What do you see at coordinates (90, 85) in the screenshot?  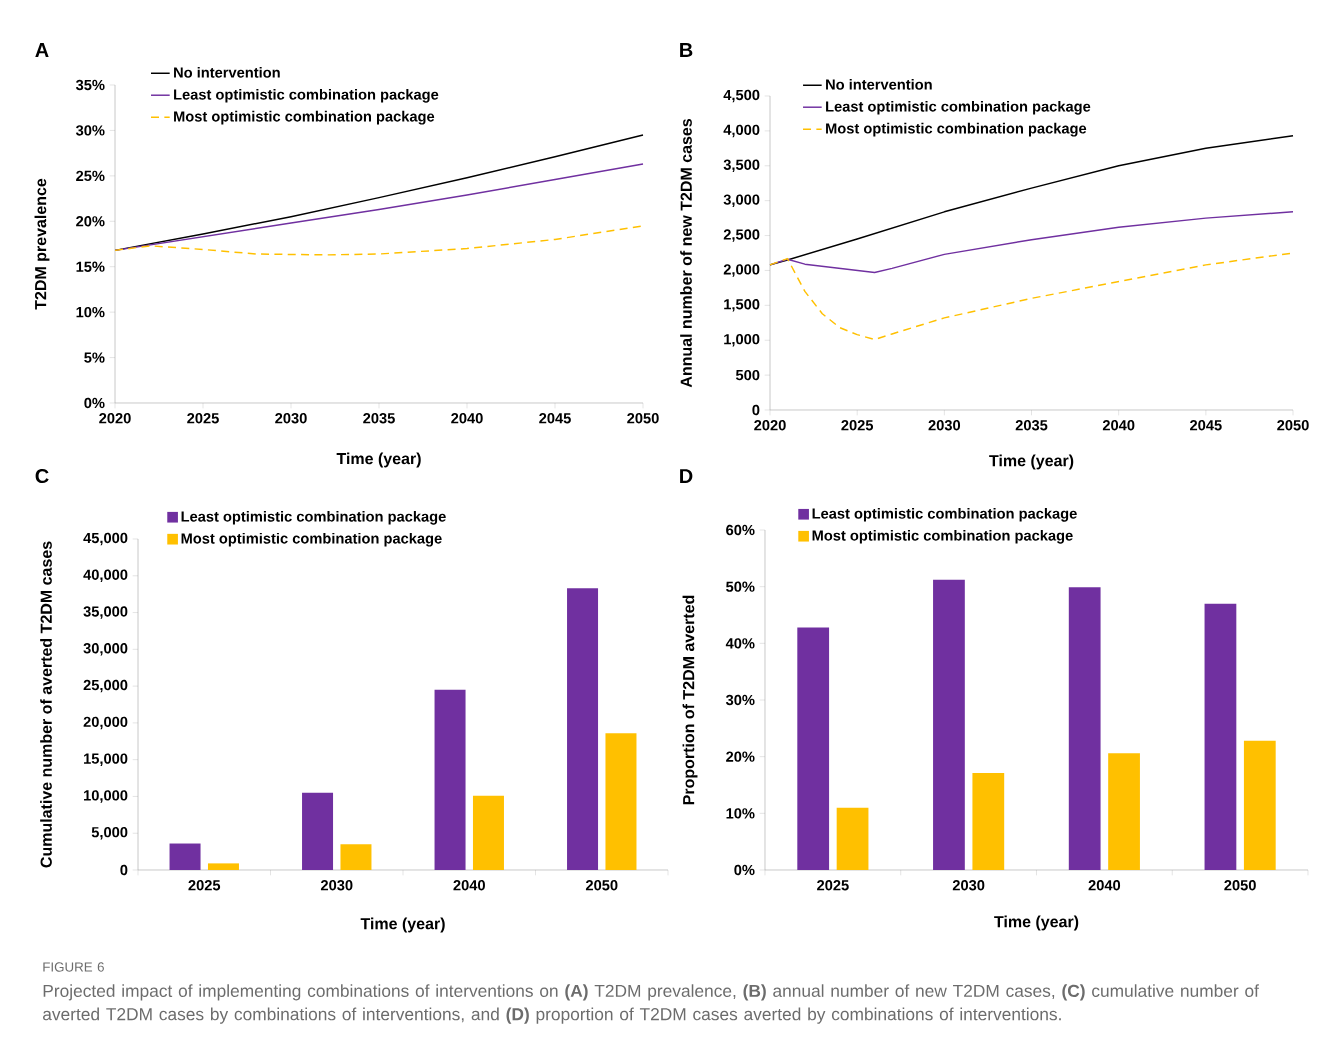 I see `y-tick-label: 35%` at bounding box center [90, 85].